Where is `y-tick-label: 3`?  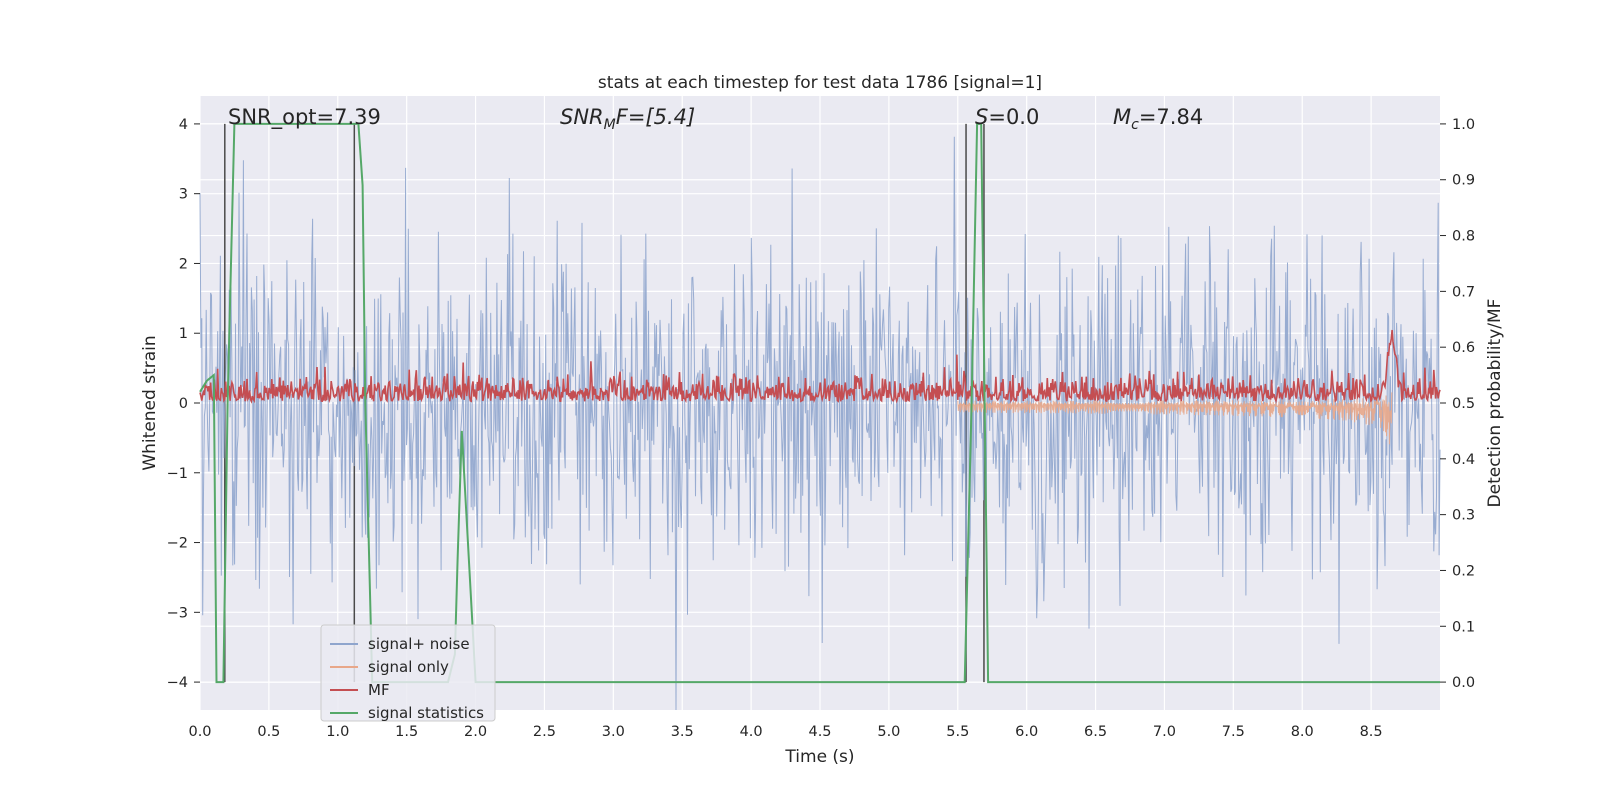
y-tick-label: 3 is located at coordinates (183, 195).